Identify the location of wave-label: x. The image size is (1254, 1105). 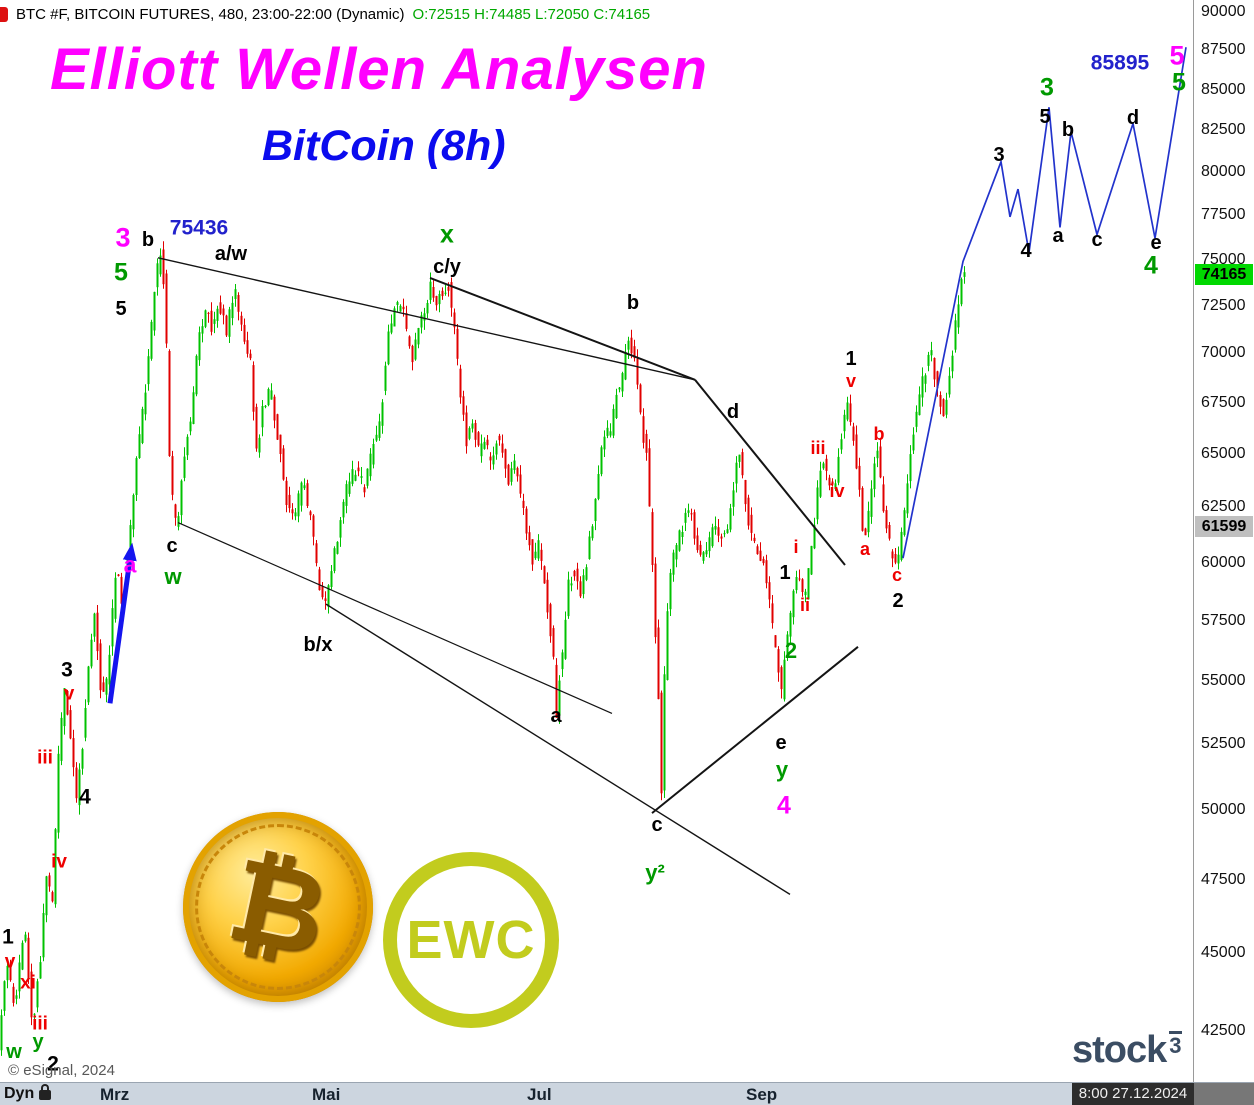
(447, 234).